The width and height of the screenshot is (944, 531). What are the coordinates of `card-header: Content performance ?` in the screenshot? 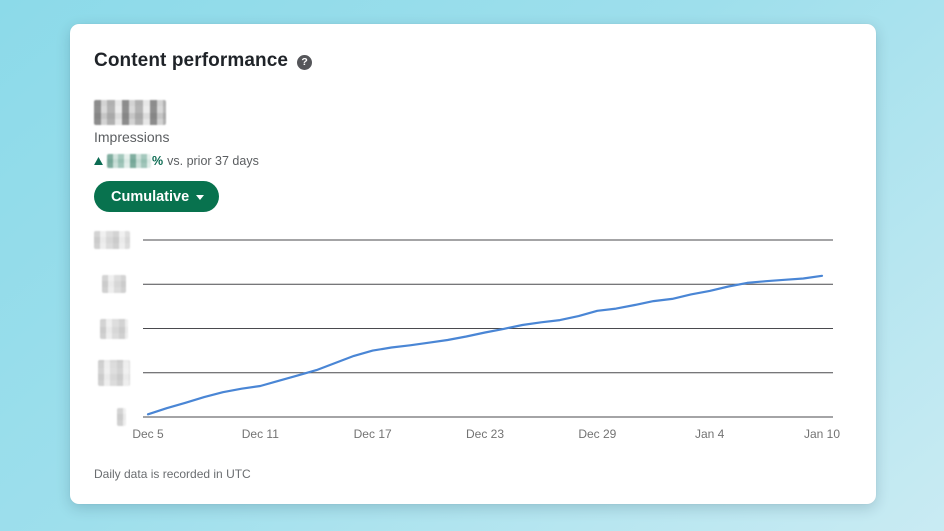 It's located at (203, 61).